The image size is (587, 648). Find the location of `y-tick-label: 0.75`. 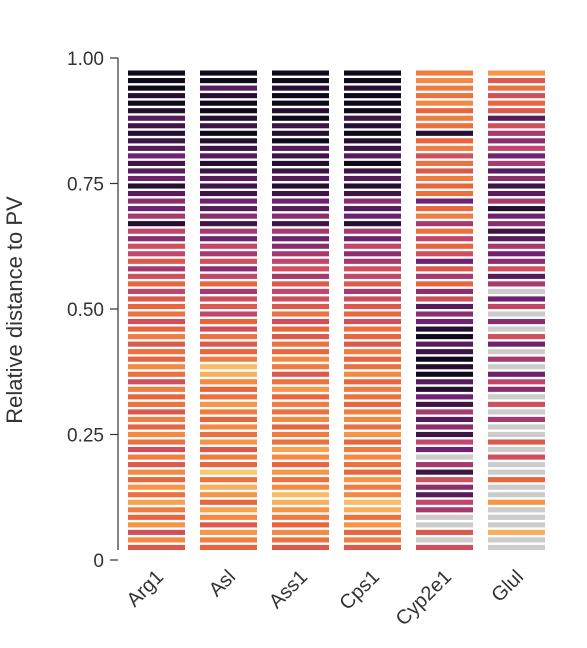

y-tick-label: 0.75 is located at coordinates (85, 185).